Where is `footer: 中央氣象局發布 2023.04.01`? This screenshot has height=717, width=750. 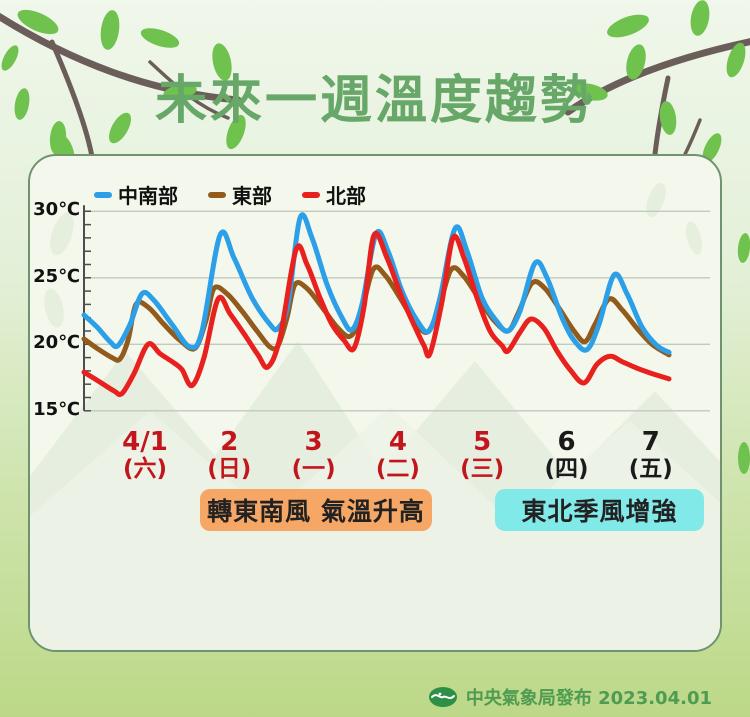
footer: 中央氣象局發布 2023.04.01 is located at coordinates (570, 697).